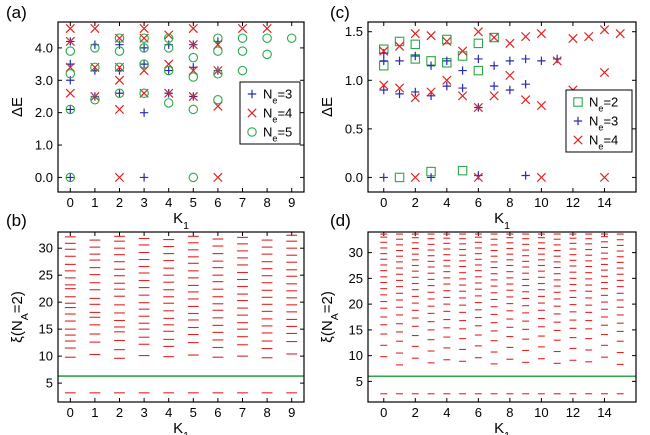  What do you see at coordinates (46, 302) in the screenshot?
I see `y-tick-label: 20` at bounding box center [46, 302].